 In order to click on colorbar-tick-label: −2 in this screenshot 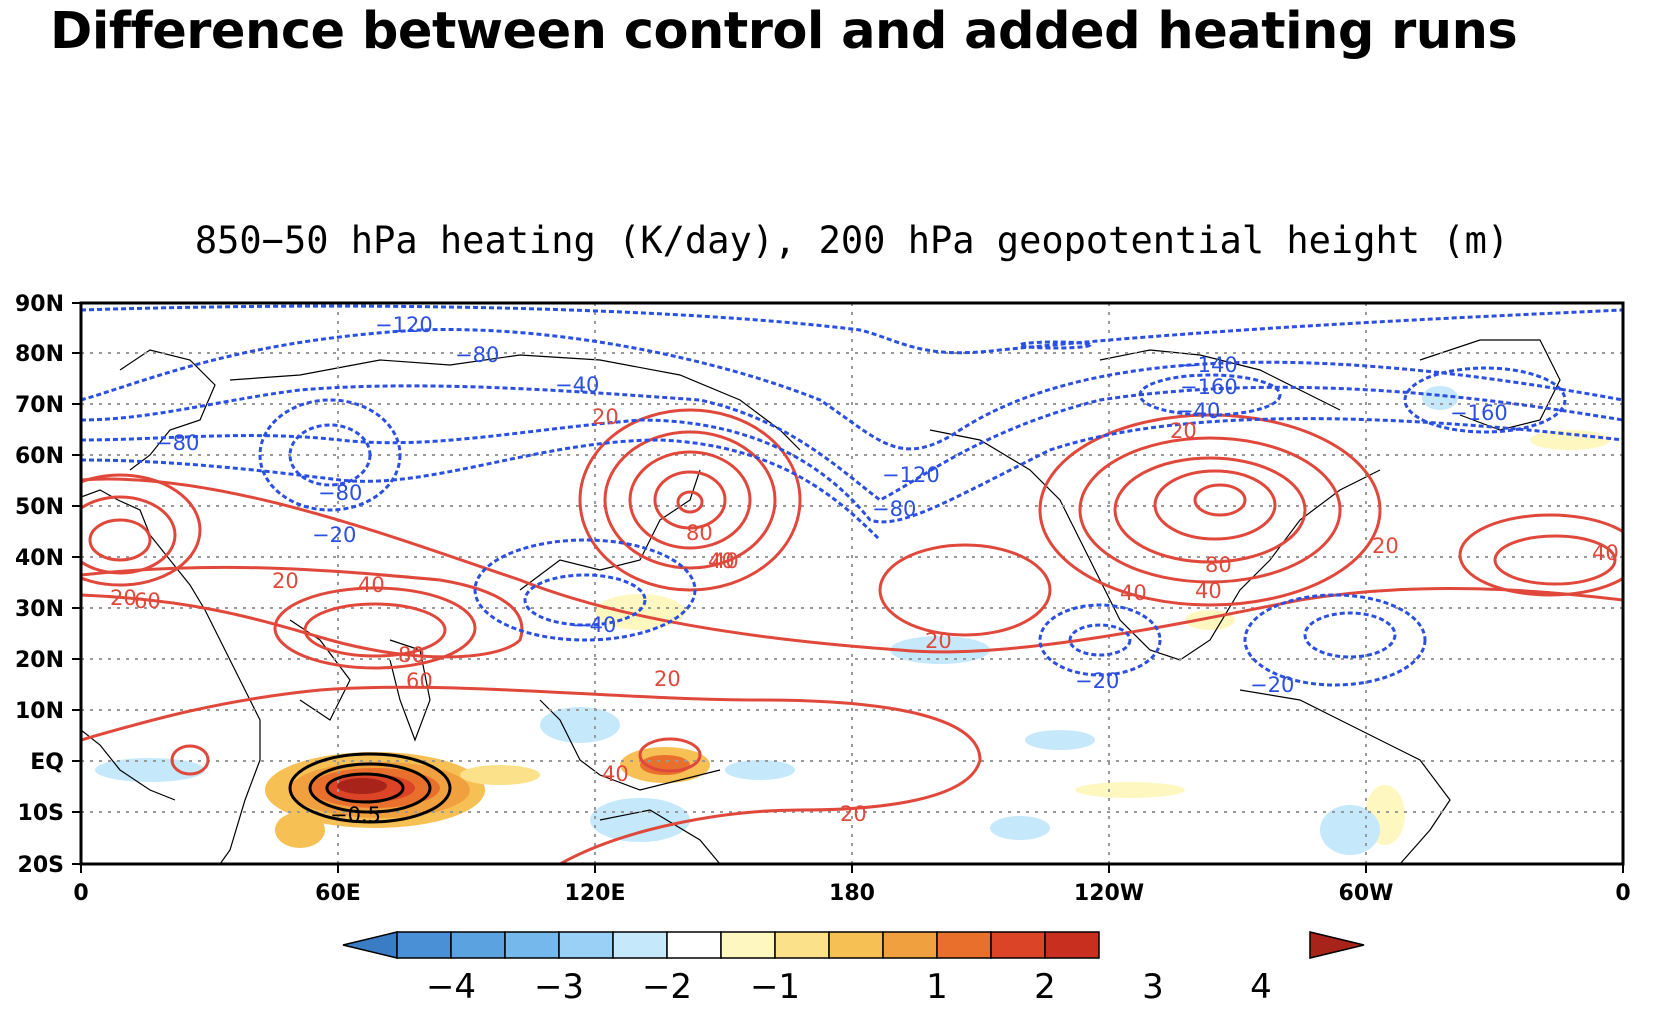, I will do `click(667, 987)`.